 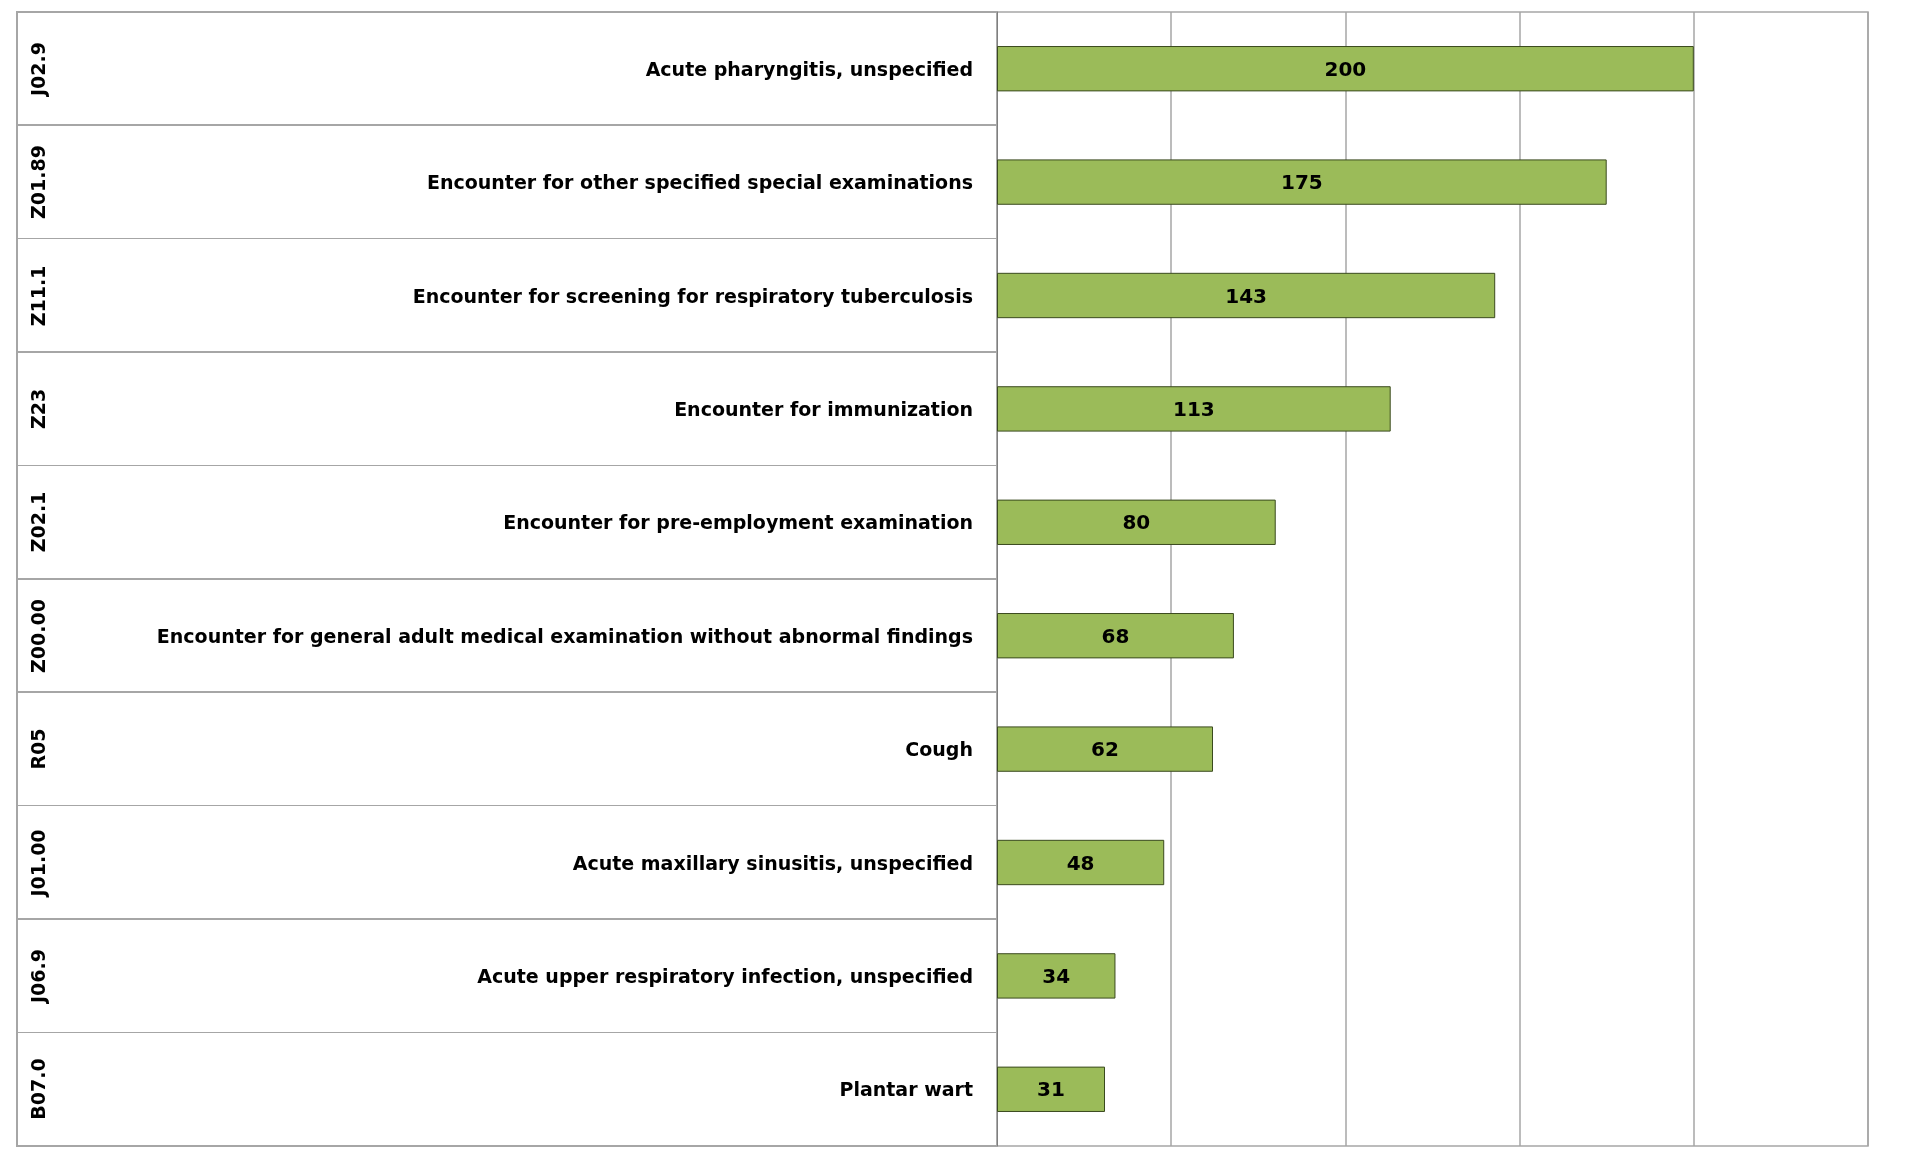 I want to click on data-label: 62, so click(x=1105, y=749).